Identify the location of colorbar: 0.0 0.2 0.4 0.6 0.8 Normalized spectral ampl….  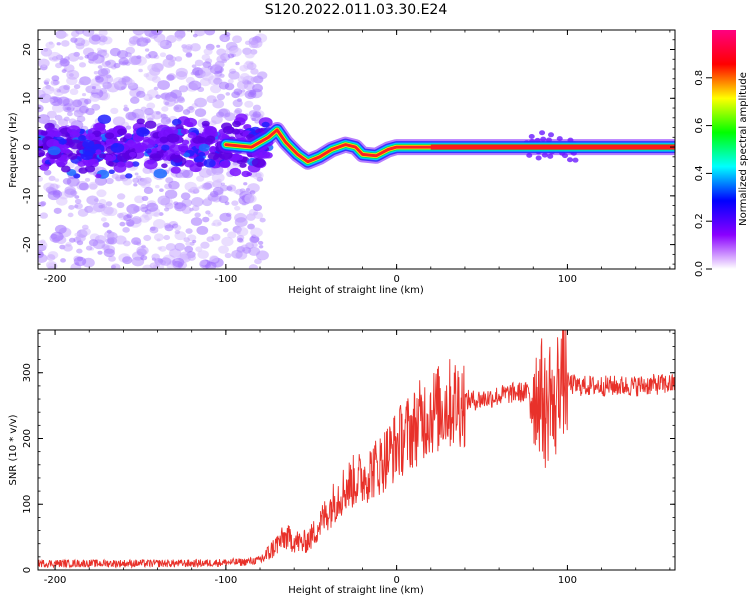
(721, 153).